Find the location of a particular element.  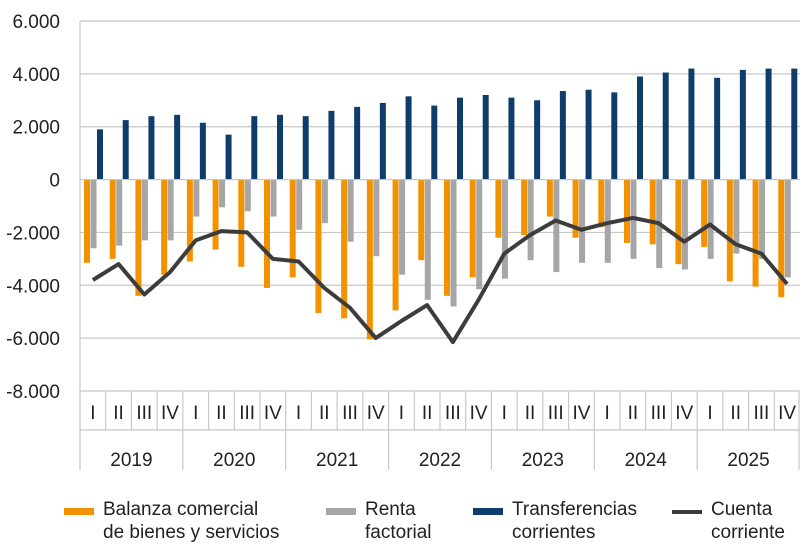

legend-item-balanza: Balanza comercial de bienes y servicios is located at coordinates (171, 521).